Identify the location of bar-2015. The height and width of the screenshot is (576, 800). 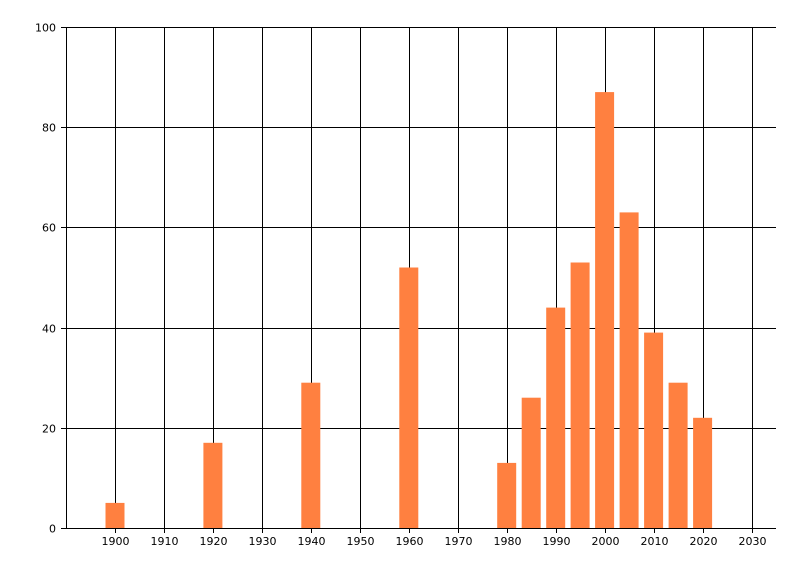
(678, 455).